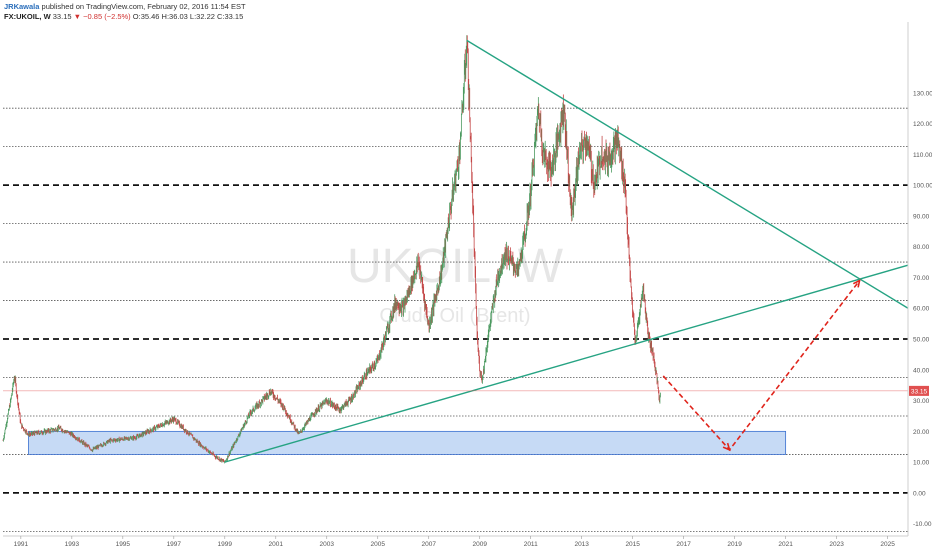  Describe the element at coordinates (921, 278) in the screenshot. I see `y-tick-label: 70.00` at that location.